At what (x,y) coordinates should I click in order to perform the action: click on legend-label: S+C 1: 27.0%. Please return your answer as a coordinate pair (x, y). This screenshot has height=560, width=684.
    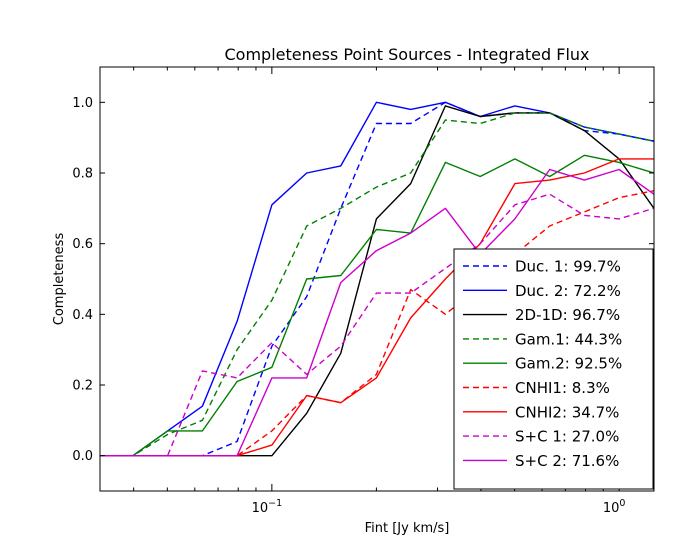
    Looking at the image, I should click on (567, 437).